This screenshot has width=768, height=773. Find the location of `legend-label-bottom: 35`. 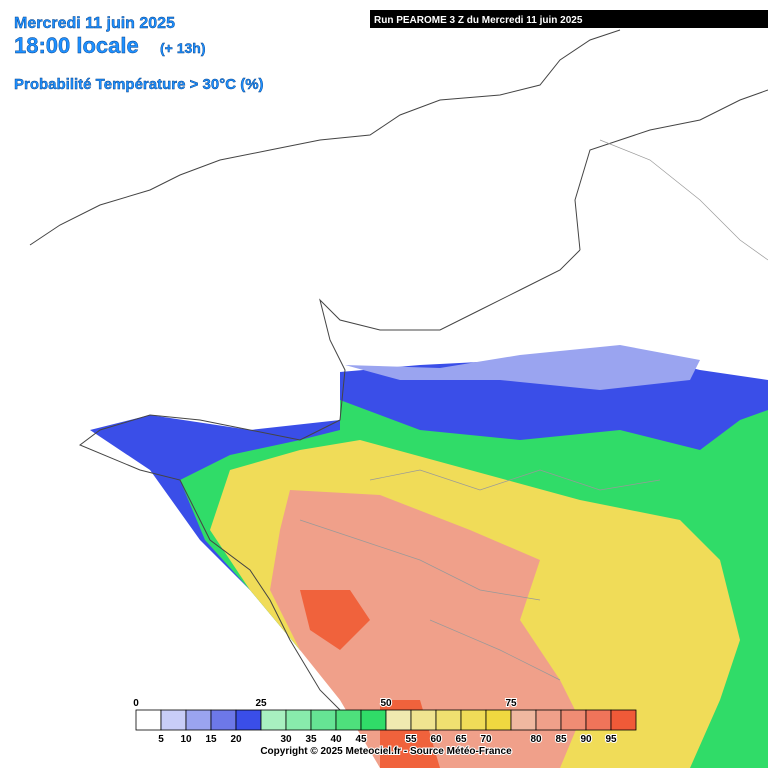

legend-label-bottom: 35 is located at coordinates (311, 739).